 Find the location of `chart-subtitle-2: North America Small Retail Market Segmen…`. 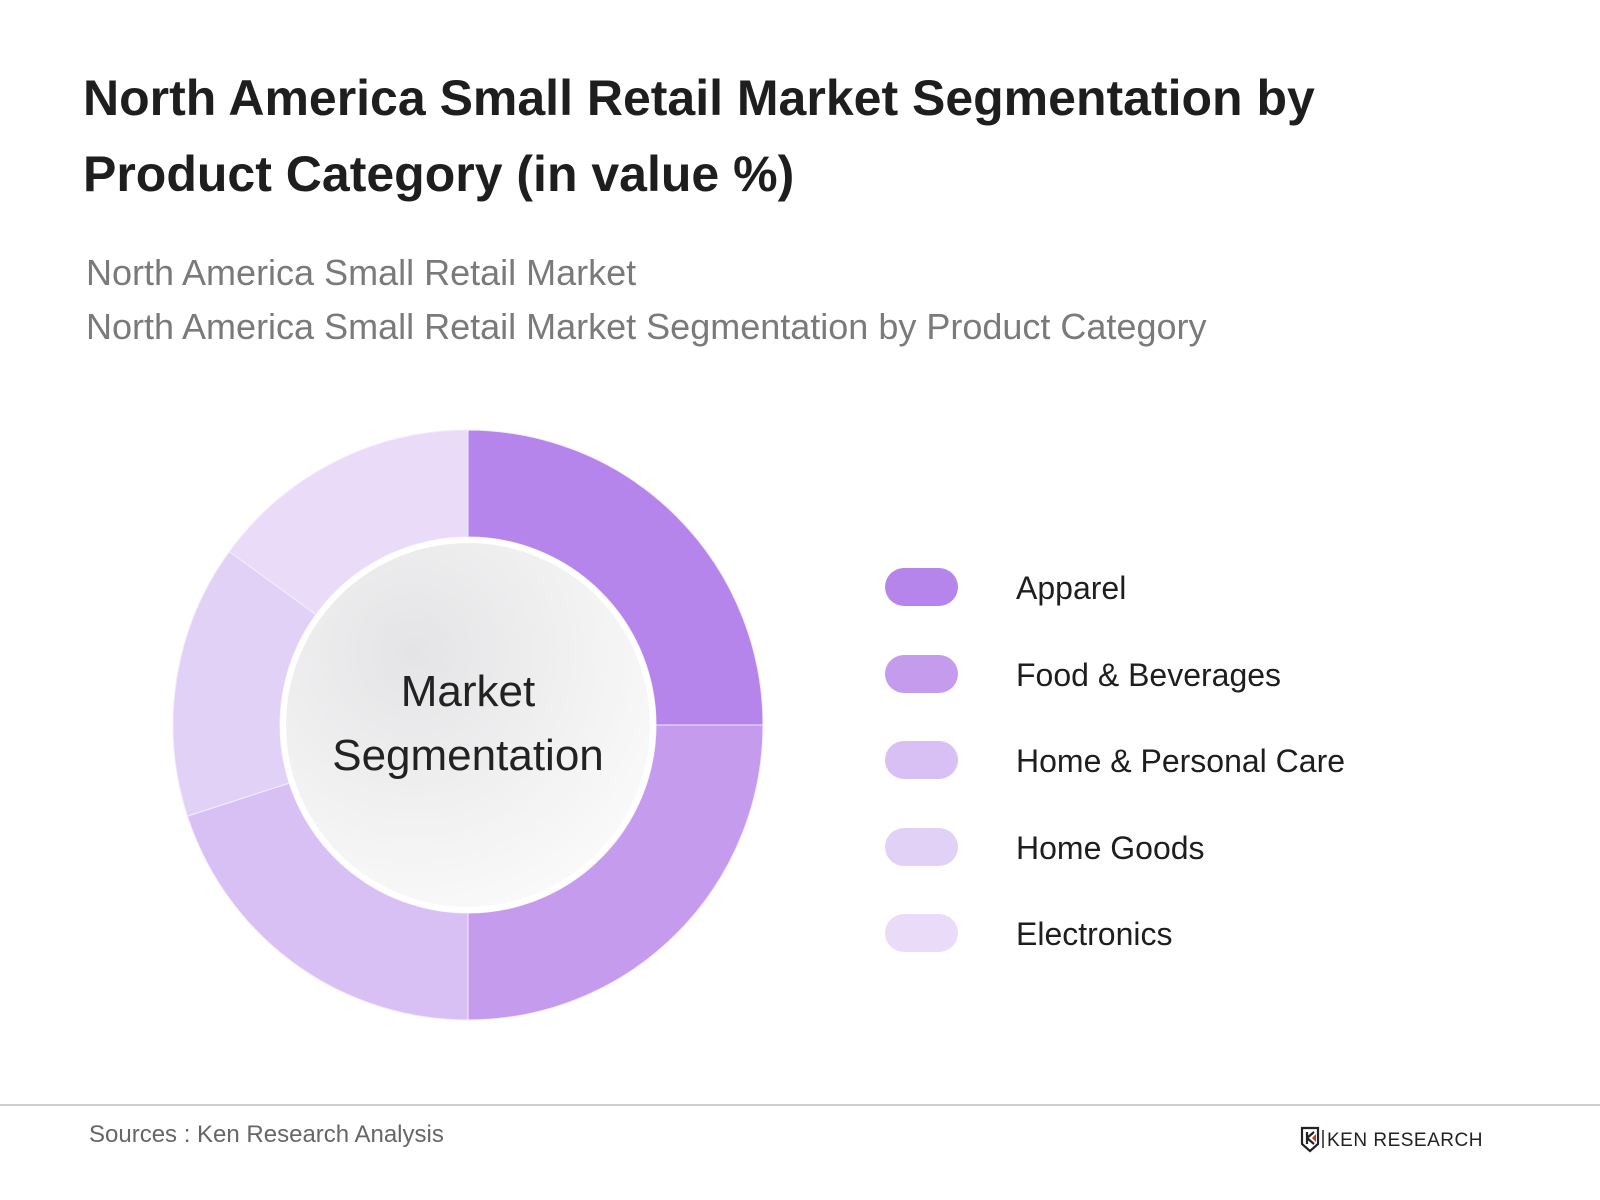

chart-subtitle-2: North America Small Retail Market Segmen… is located at coordinates (646, 326).